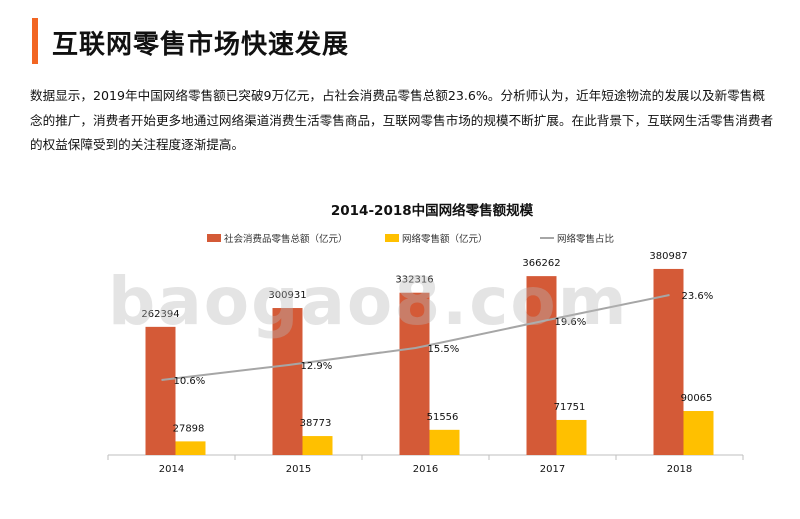  I want to click on data-label-share: 15.5%, so click(444, 349).